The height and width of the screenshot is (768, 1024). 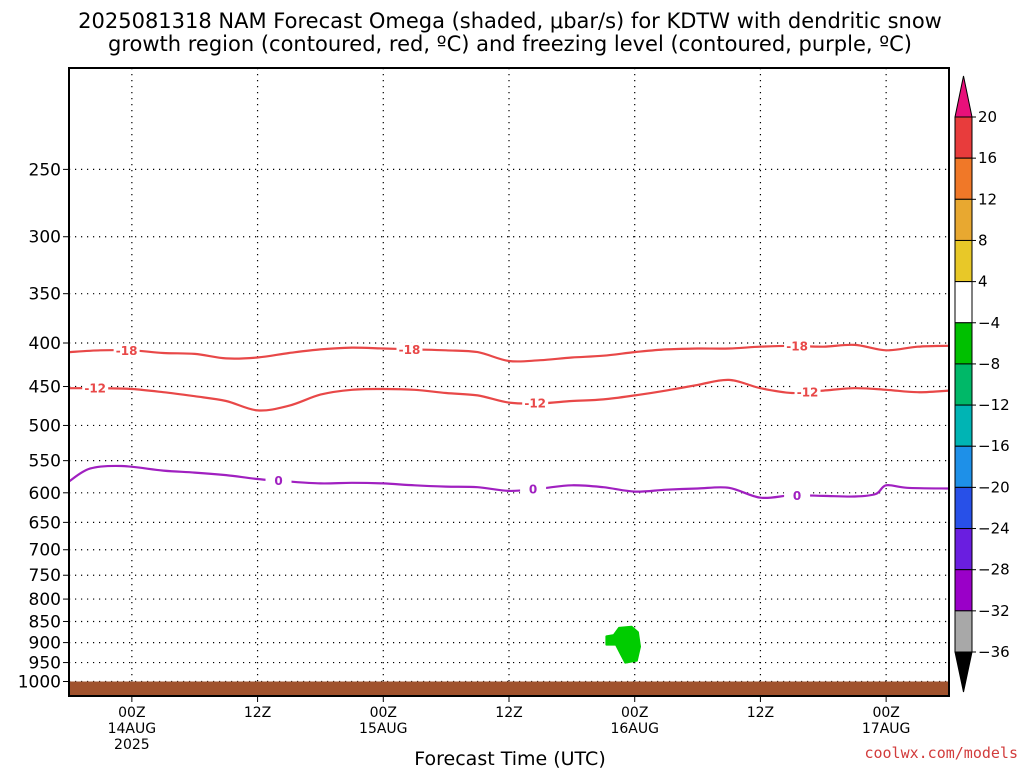 I want to click on colorbar-label-13: −36, so click(x=994, y=652).